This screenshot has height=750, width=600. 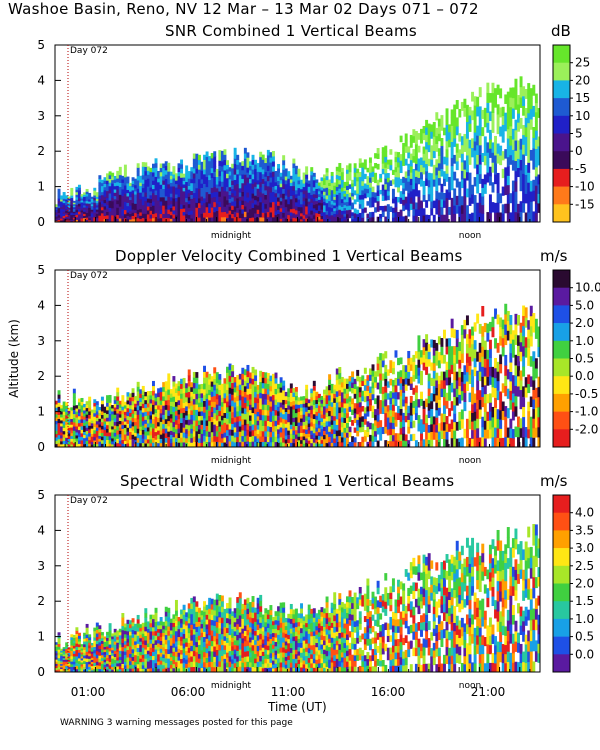 What do you see at coordinates (561, 296) in the screenshot?
I see `colorbar-swatch` at bounding box center [561, 296].